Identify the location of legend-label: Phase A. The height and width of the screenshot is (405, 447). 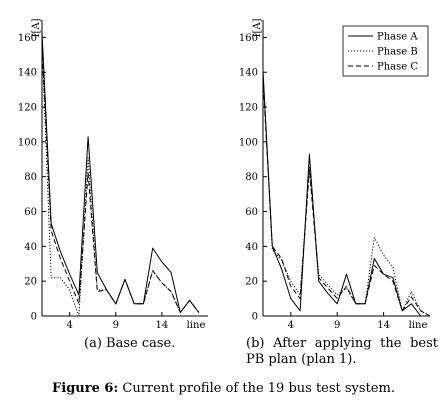
(397, 37).